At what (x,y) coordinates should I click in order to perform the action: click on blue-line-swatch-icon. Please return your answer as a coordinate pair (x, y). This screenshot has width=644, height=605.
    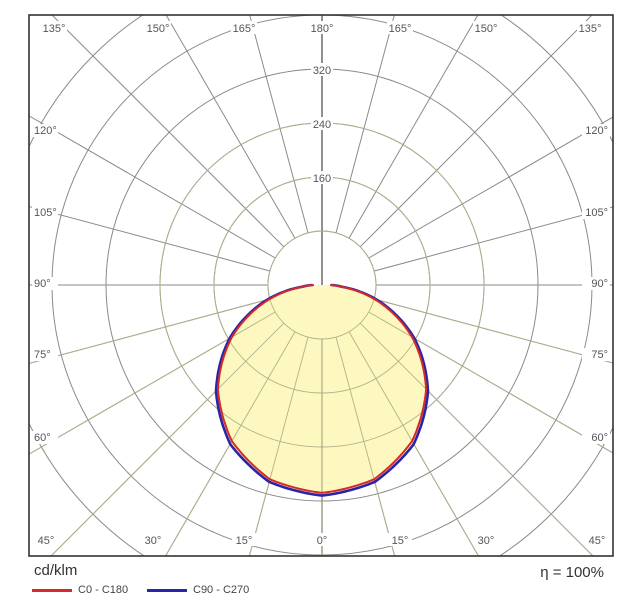
    Looking at the image, I should click on (167, 590).